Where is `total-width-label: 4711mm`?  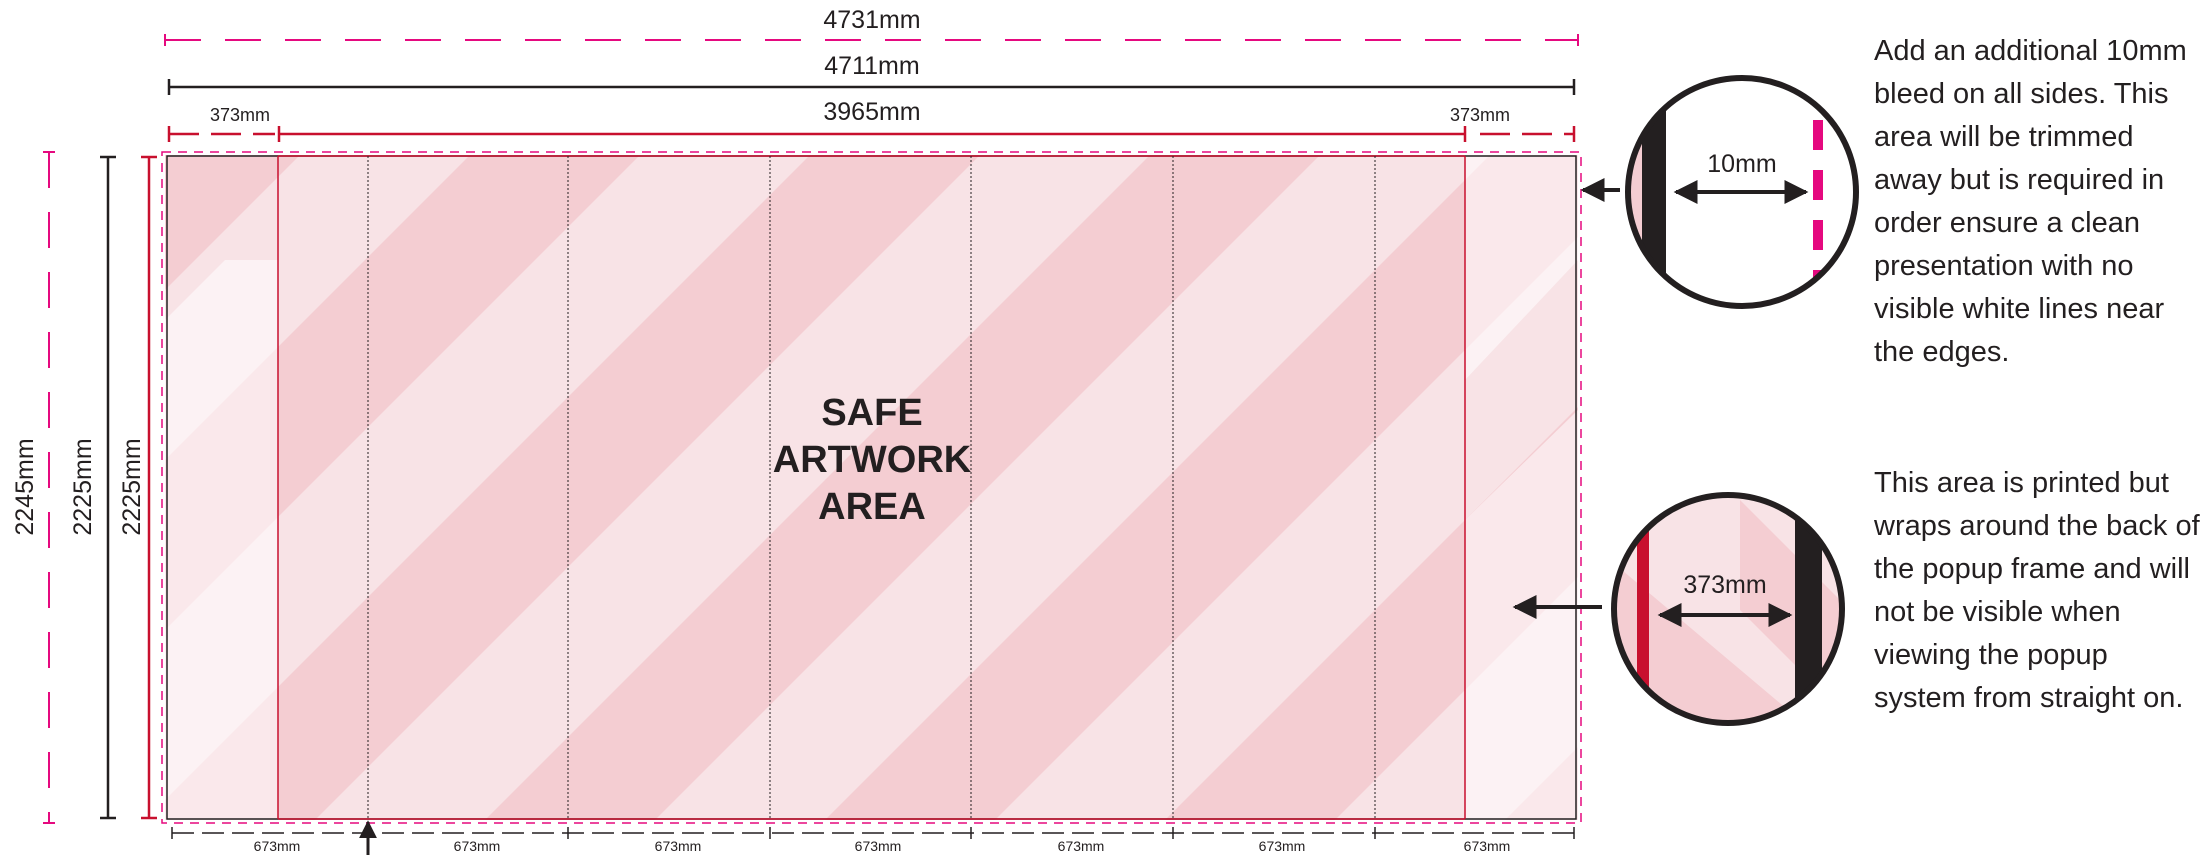 total-width-label: 4711mm is located at coordinates (871, 66).